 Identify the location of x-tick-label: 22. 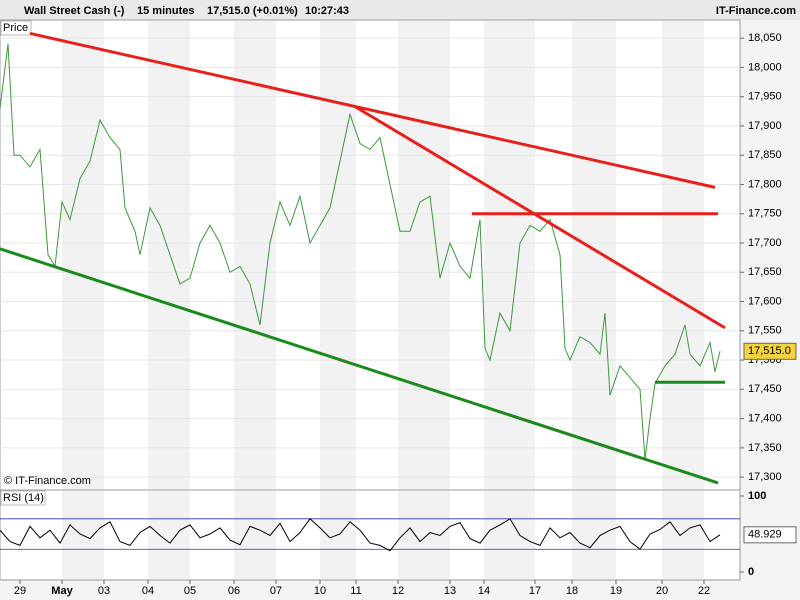
(704, 591).